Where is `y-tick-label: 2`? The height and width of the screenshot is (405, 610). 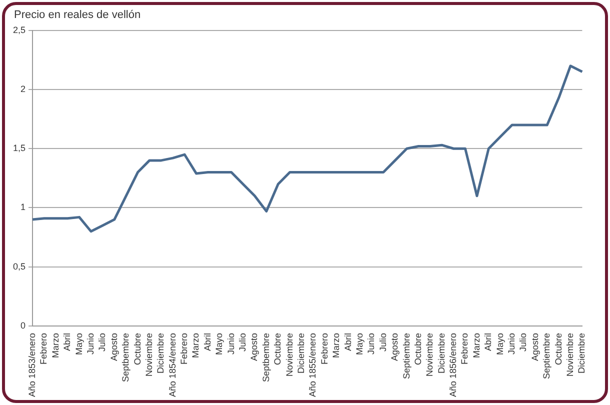 y-tick-label: 2 is located at coordinates (23, 89).